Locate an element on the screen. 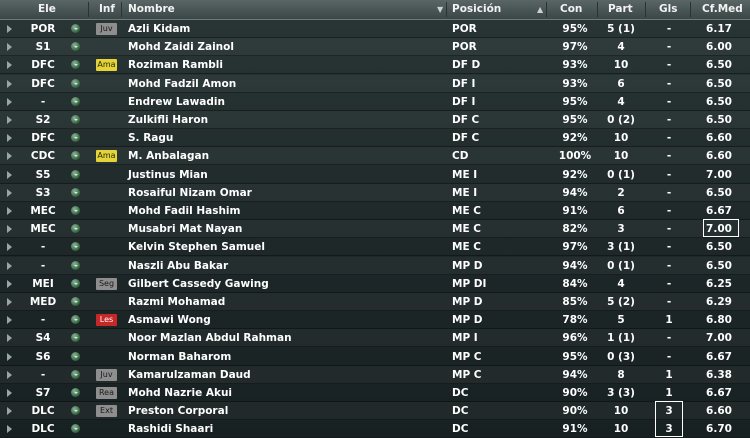 Image resolution: width=750 pixels, height=438 pixels. table-row: MEC Musabri Mat Nayan ME C 82% 3 - 7.00 is located at coordinates (375, 229).